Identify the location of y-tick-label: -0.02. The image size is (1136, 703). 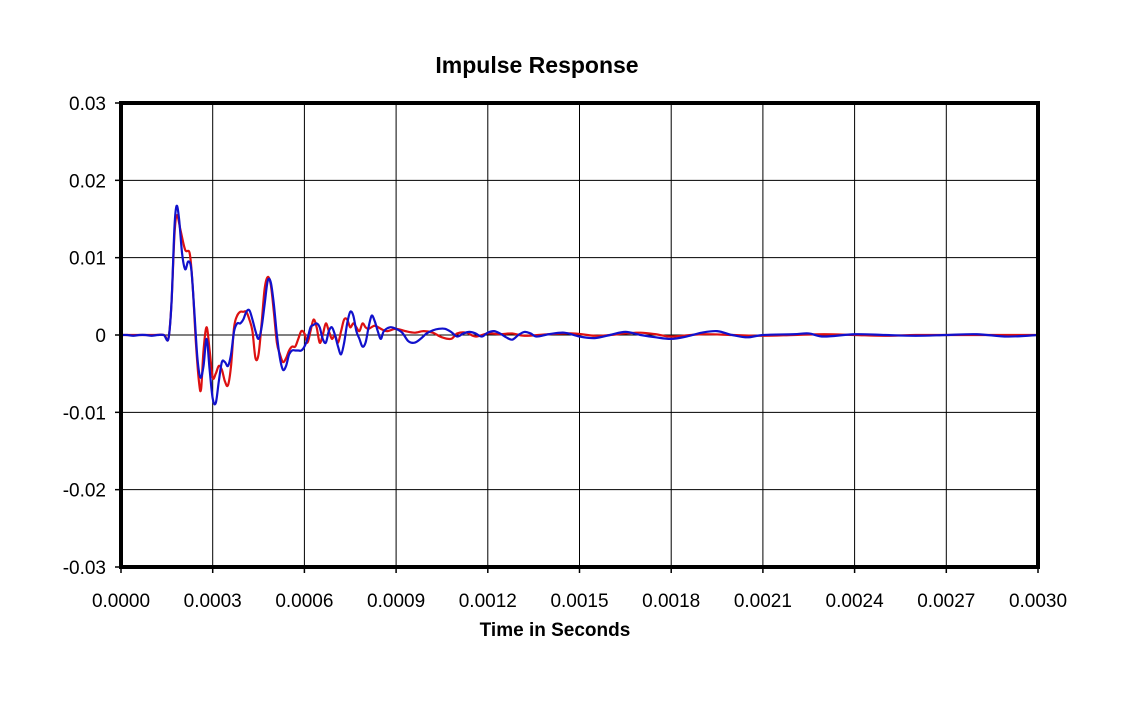
(84, 491).